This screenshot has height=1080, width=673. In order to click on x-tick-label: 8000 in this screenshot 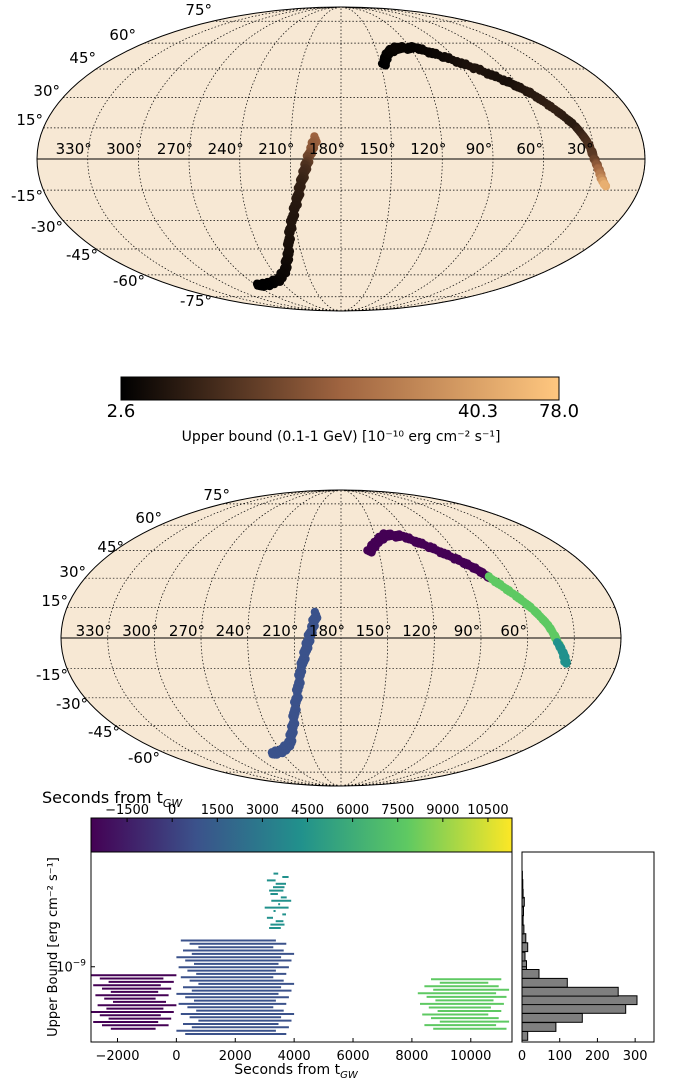, I will do `click(411, 1056)`.